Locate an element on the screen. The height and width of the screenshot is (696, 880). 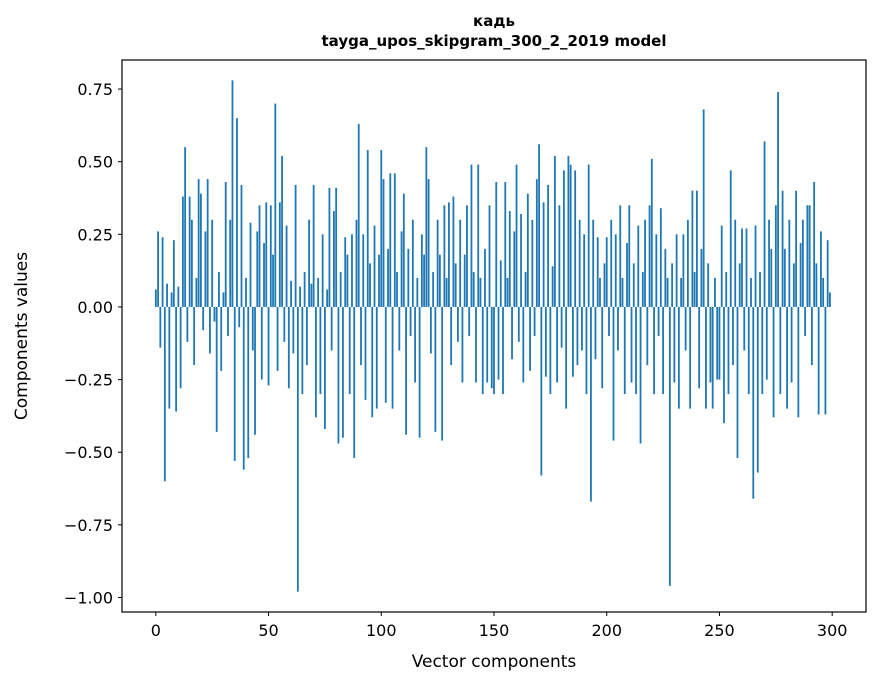
x-axis-label: Vector components is located at coordinates (494, 662).